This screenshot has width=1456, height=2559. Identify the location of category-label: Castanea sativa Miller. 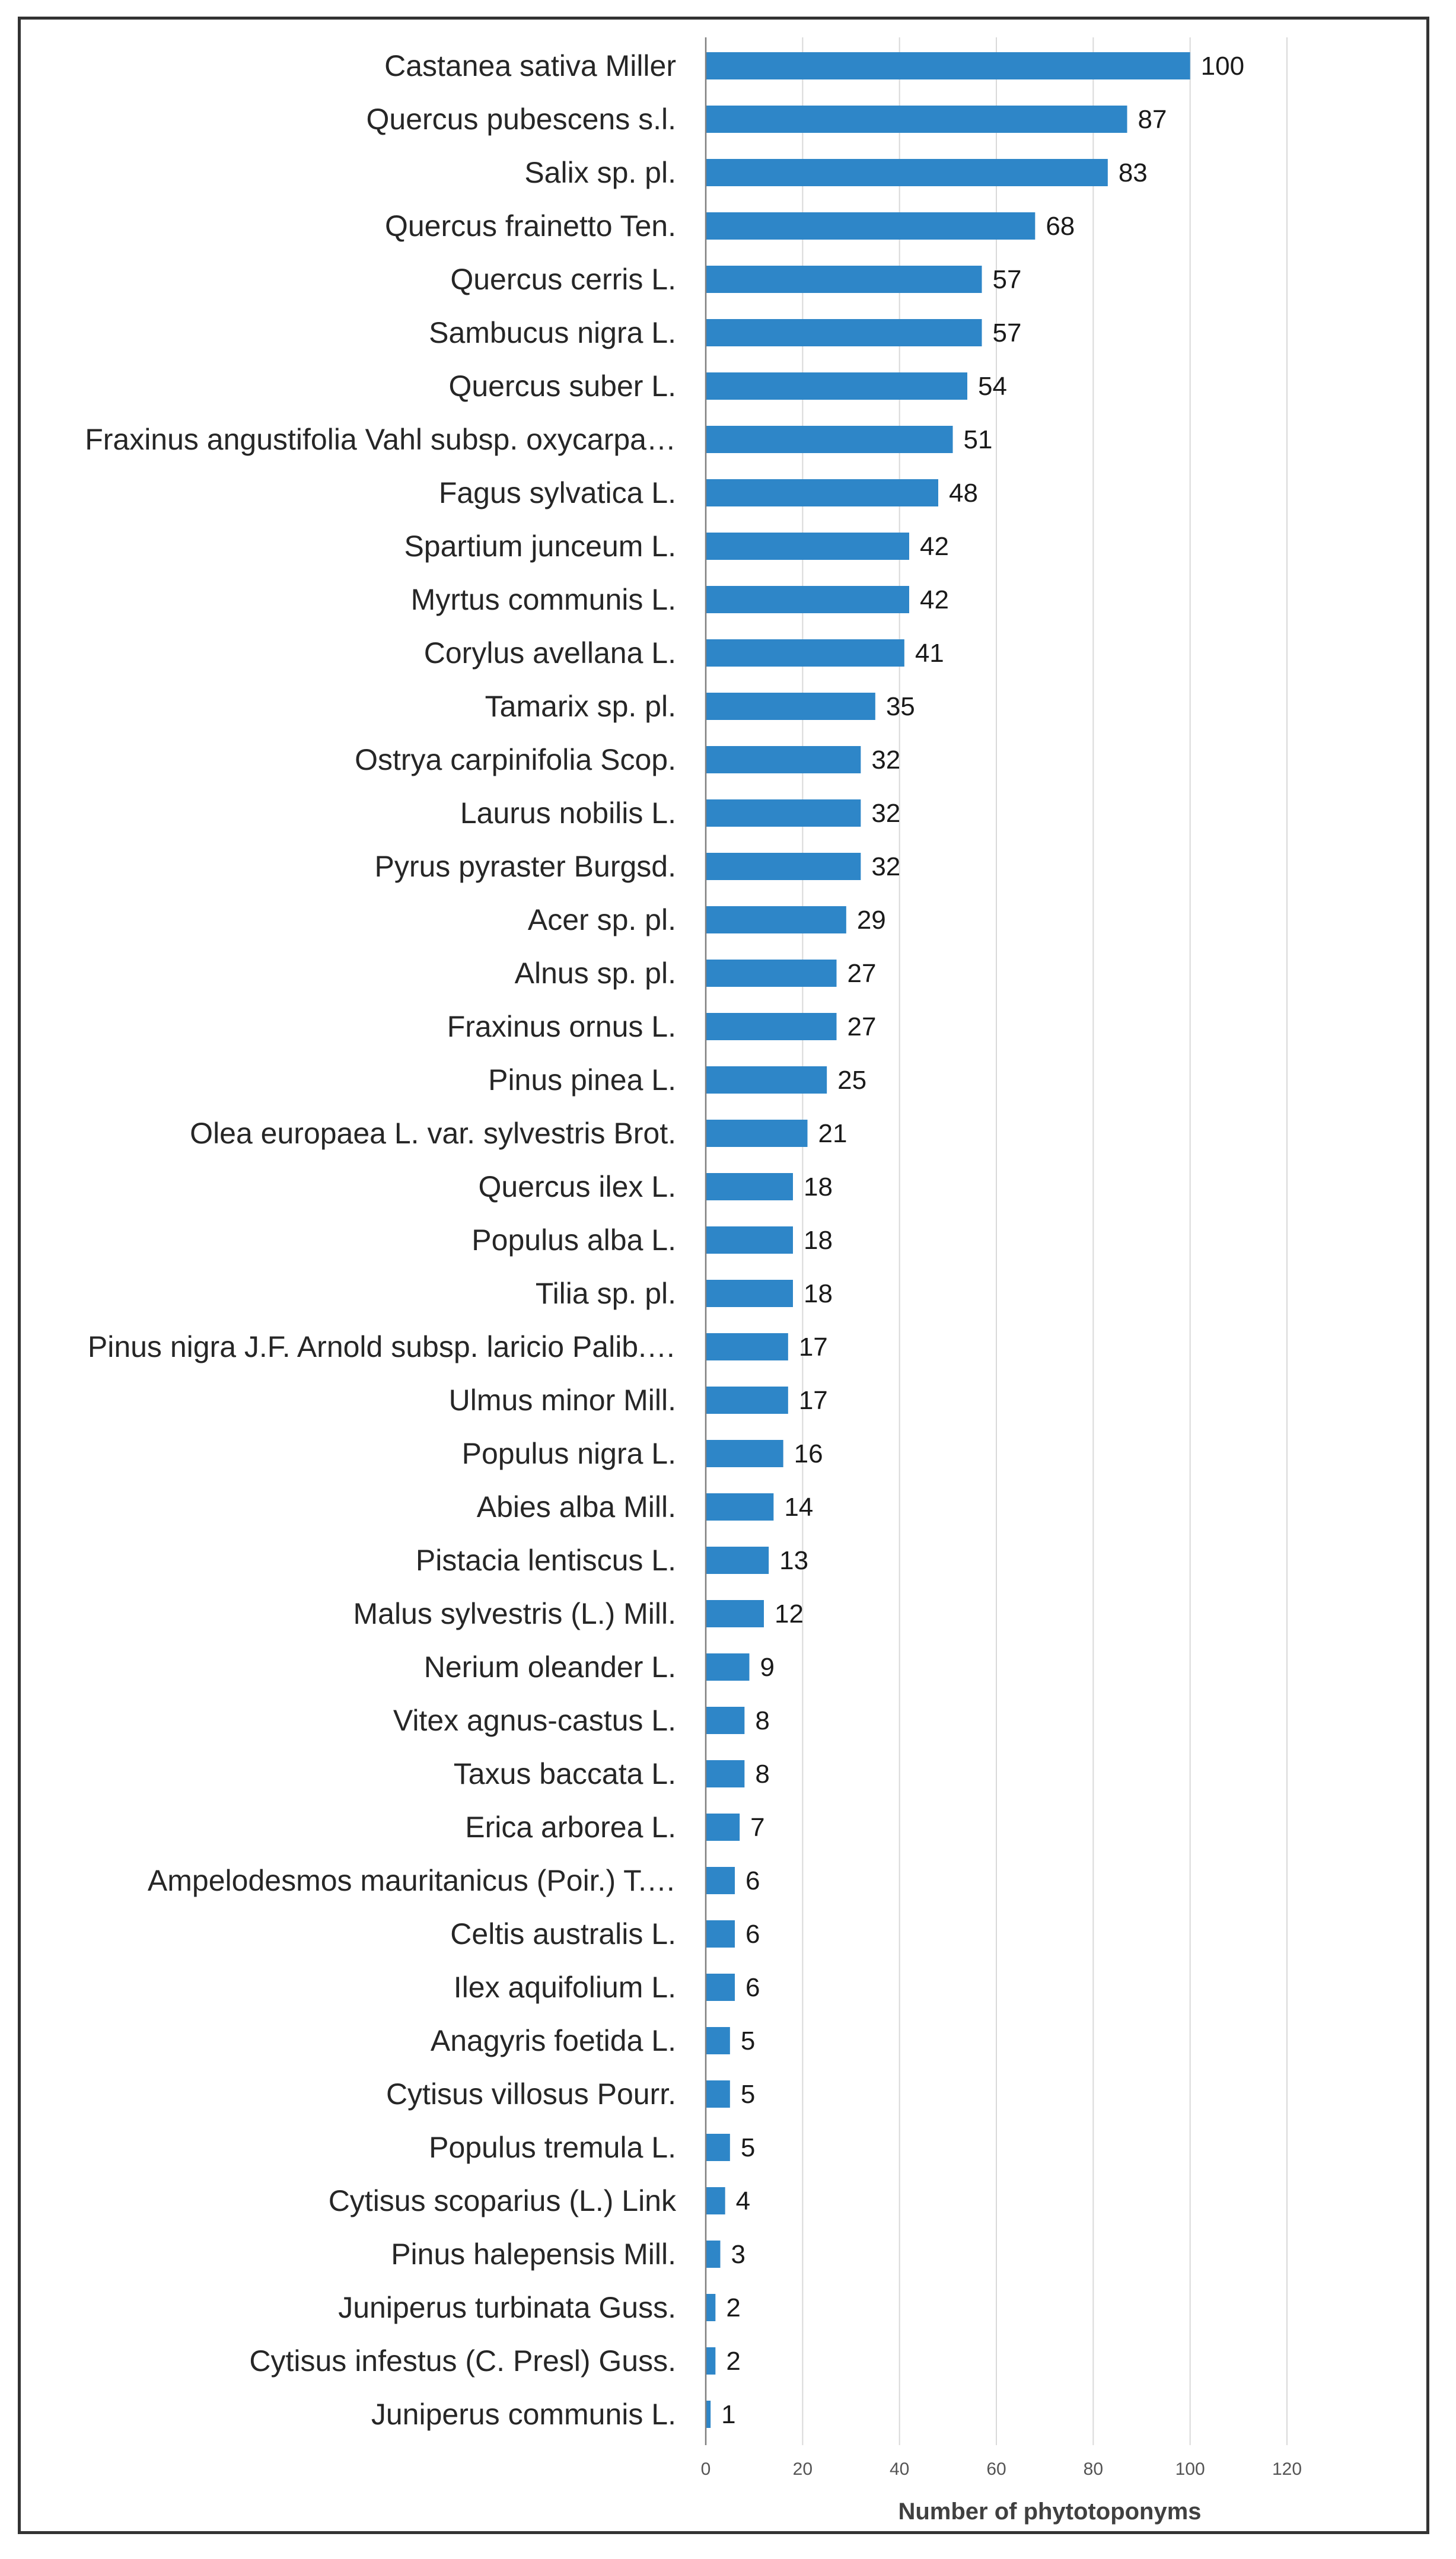
(530, 65).